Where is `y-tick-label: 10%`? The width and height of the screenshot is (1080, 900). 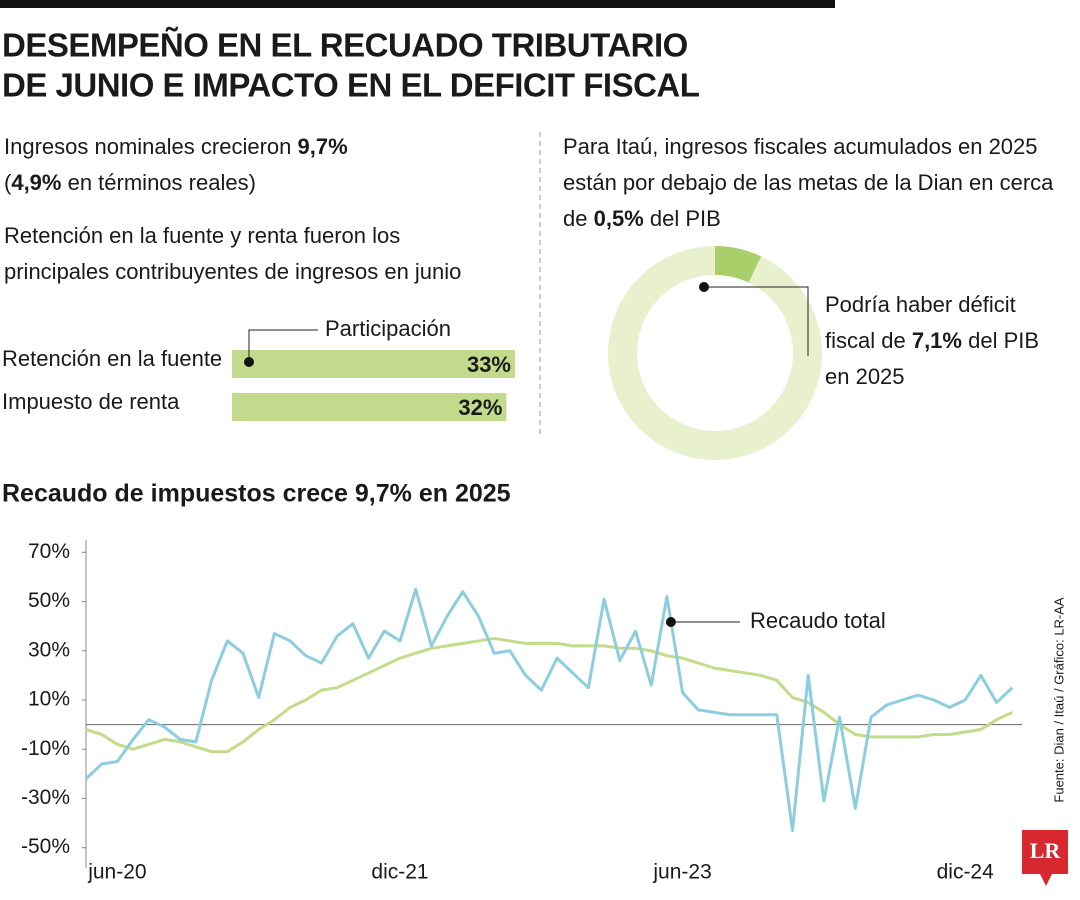 y-tick-label: 10% is located at coordinates (49, 699).